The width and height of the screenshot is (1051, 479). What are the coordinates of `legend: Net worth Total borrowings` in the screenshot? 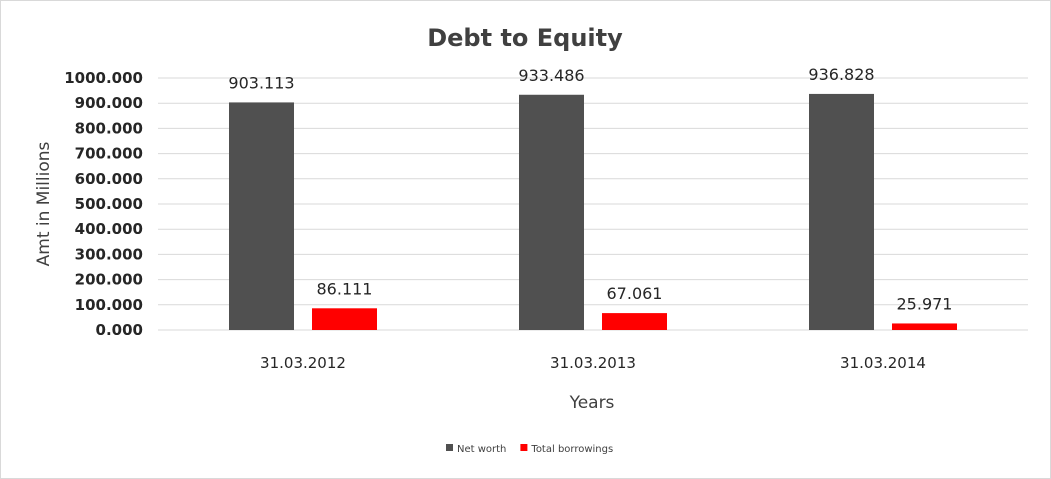 It's located at (529, 449).